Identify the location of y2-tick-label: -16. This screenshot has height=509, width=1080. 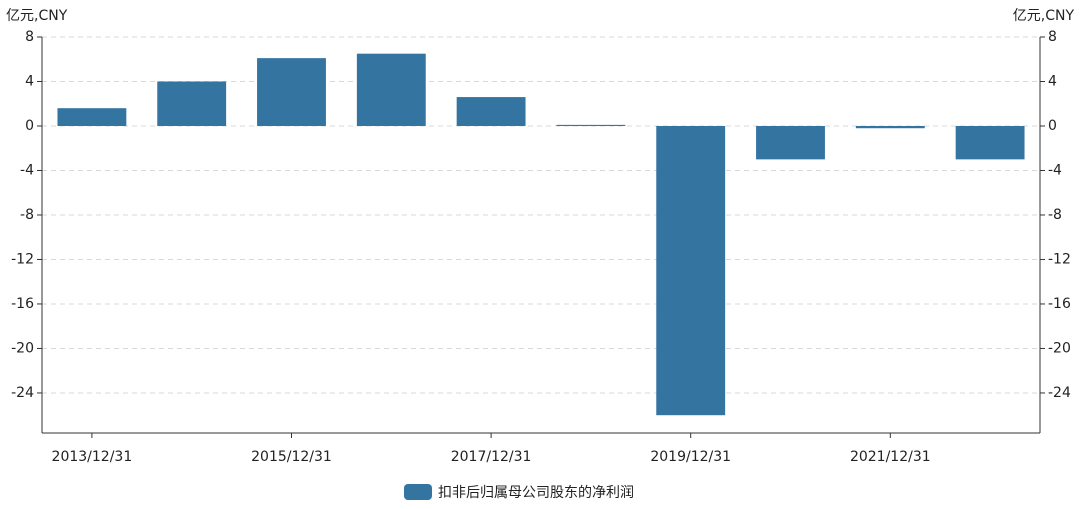
(1059, 304).